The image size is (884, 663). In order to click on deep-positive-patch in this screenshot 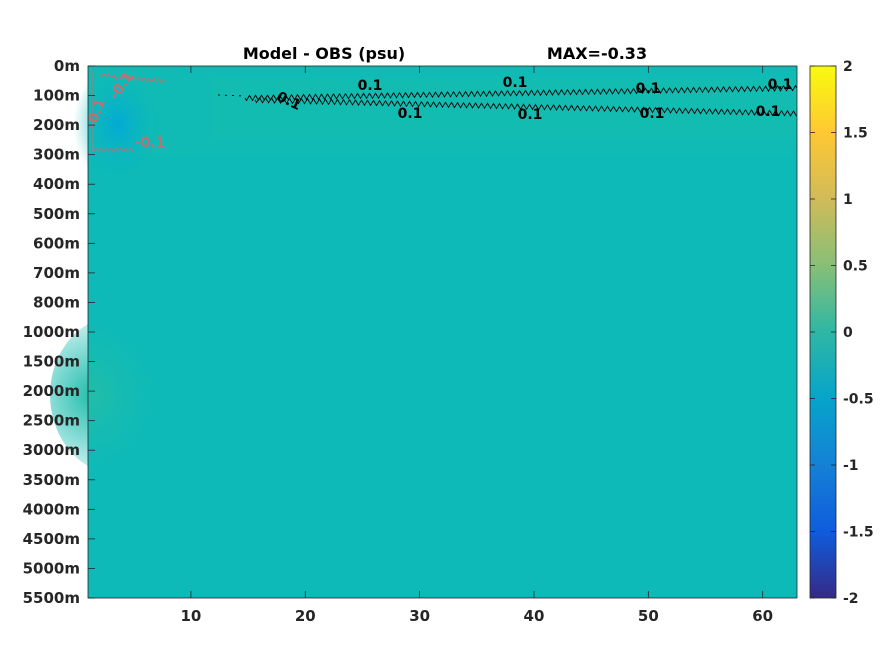, I will do `click(120, 395)`.